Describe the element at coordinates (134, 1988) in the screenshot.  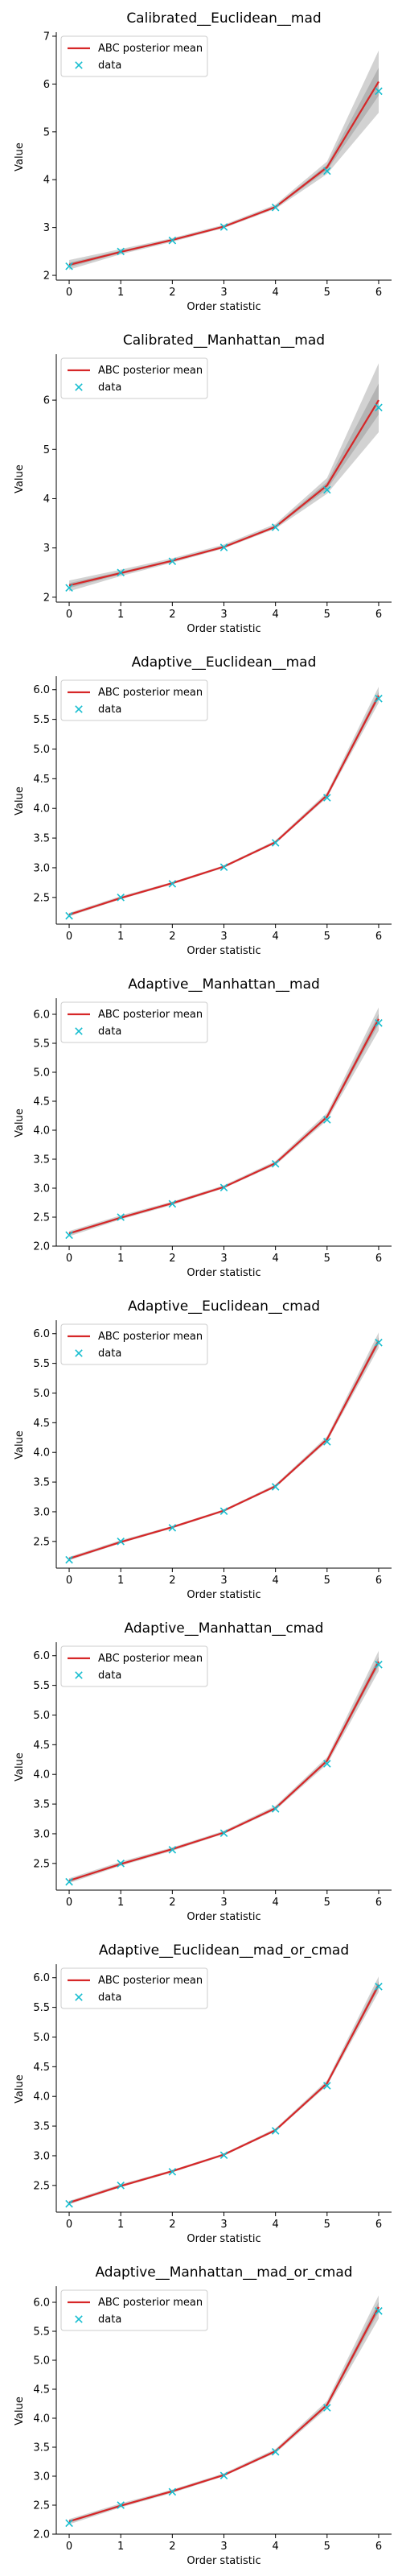
I see `legend: ABC posterior mean data` at that location.